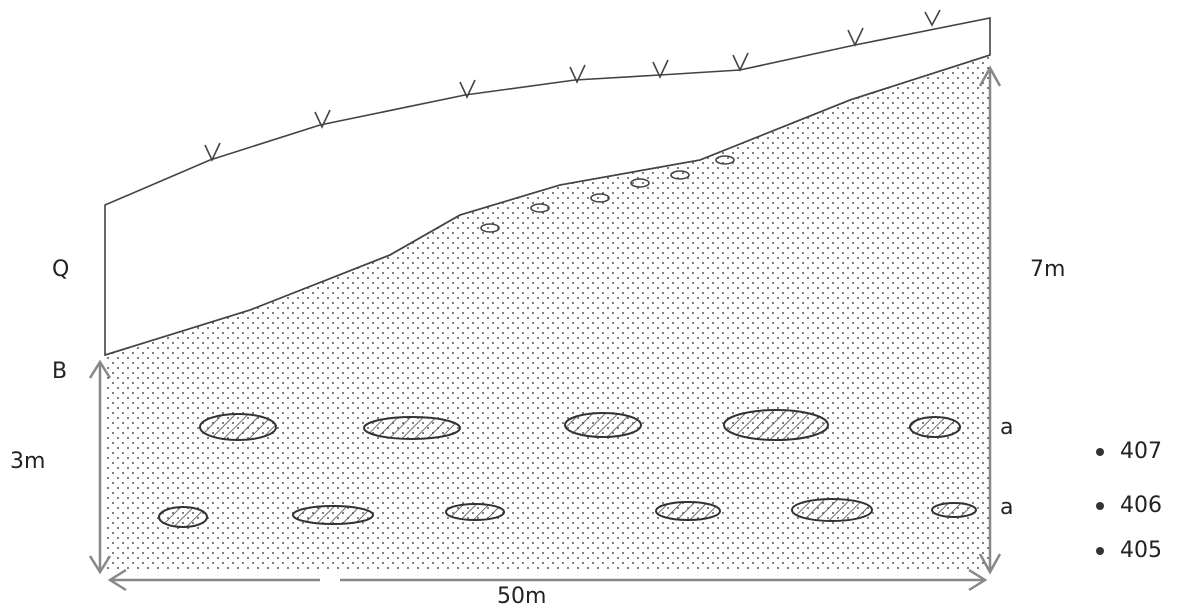 Image resolution: width=1178 pixels, height=609 pixels. Describe the element at coordinates (59, 371) in the screenshot. I see `unit-label: B` at that location.